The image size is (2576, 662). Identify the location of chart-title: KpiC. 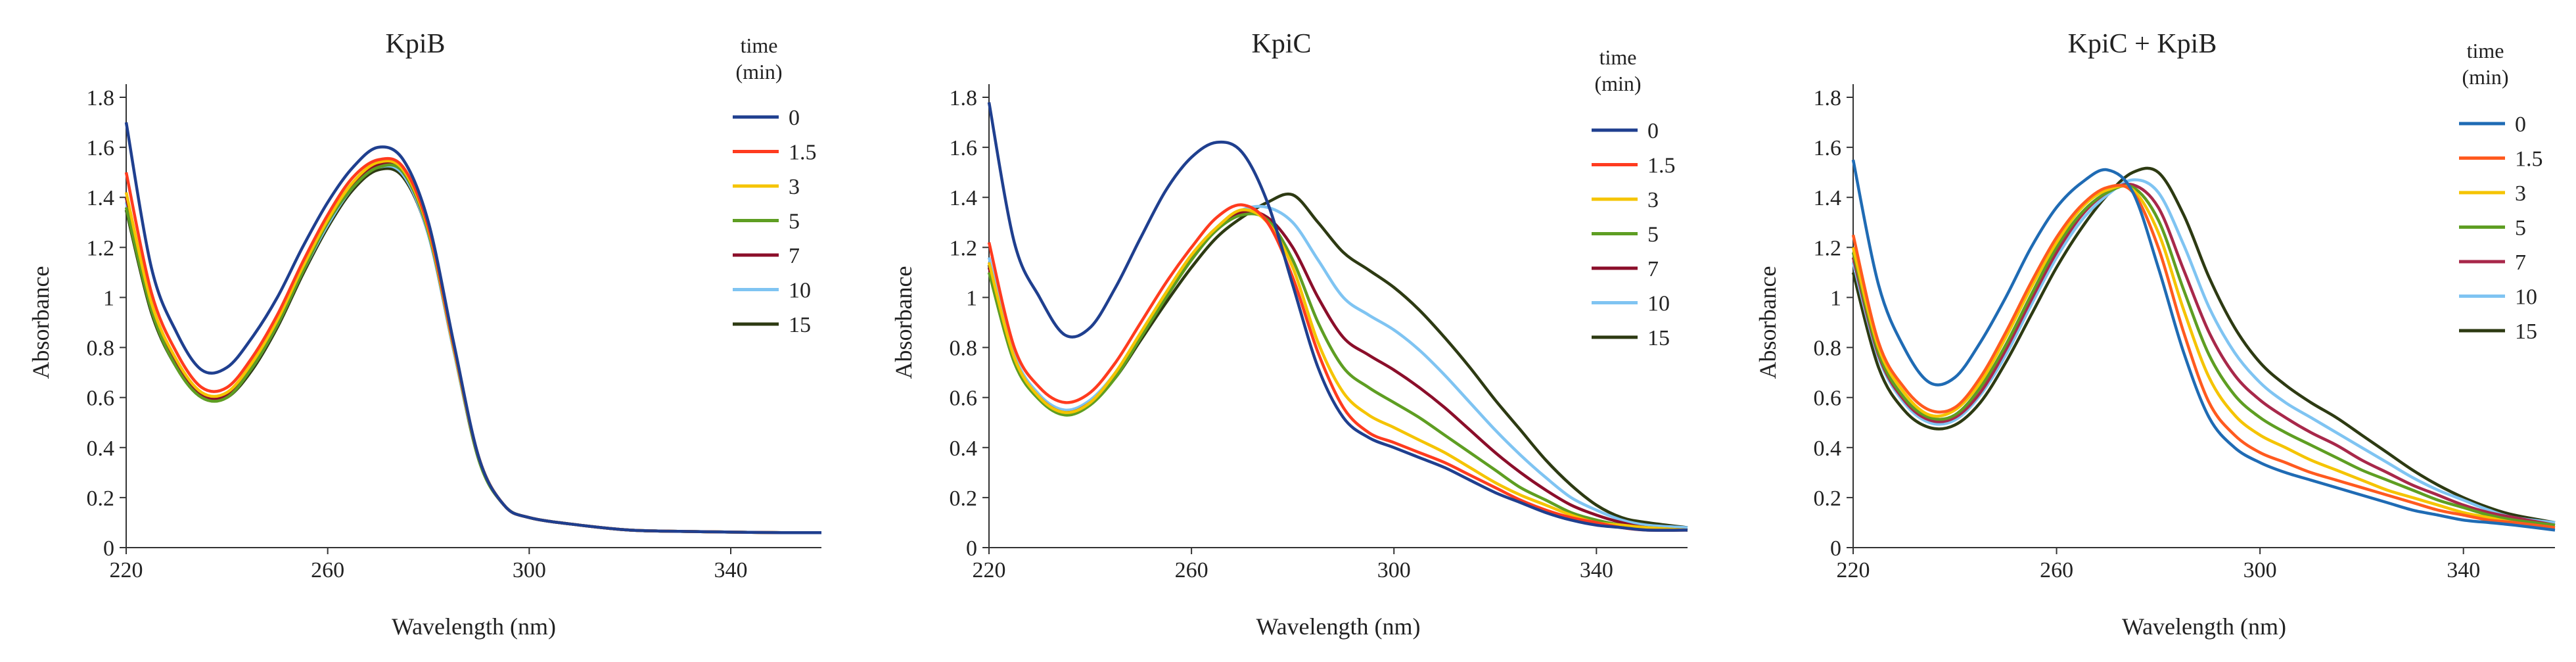
(1281, 44).